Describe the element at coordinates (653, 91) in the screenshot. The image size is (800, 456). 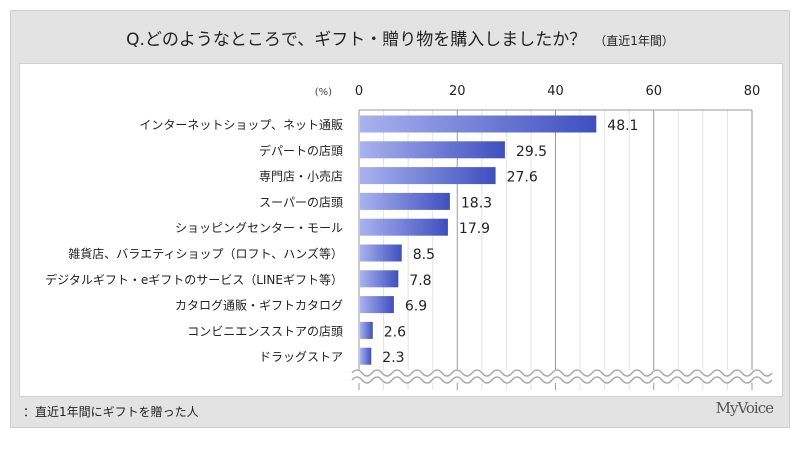
I see `tick-label: 60` at that location.